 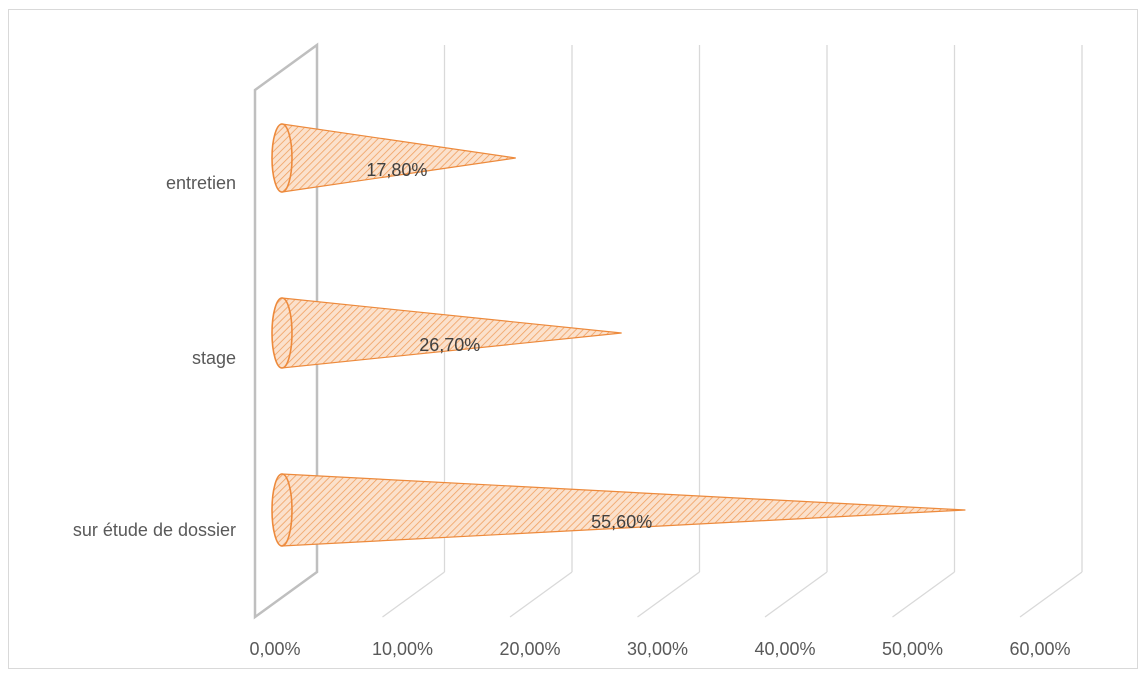 I want to click on category-labels: entretien stage sur étude de dossier, so click(x=154, y=356).